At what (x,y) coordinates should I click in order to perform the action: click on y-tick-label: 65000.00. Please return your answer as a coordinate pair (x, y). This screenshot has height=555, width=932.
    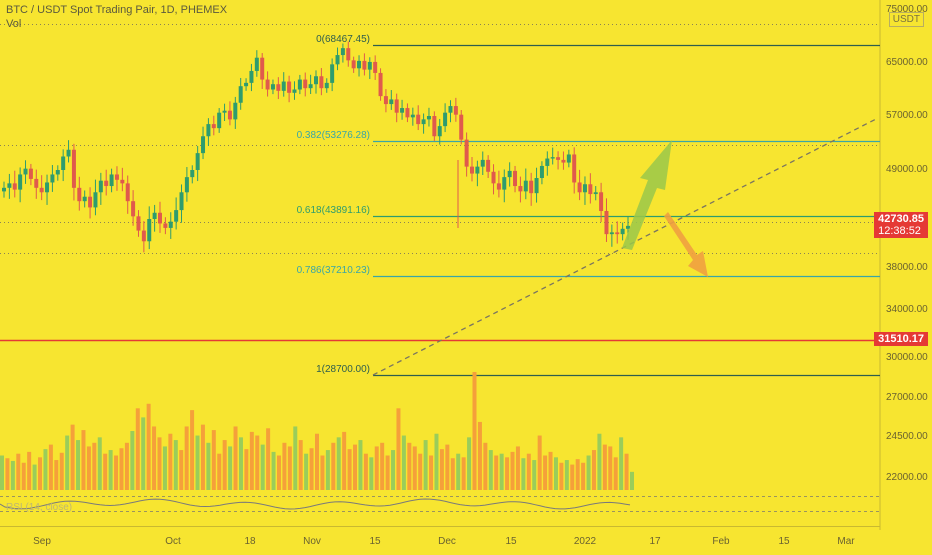
    Looking at the image, I should click on (907, 62).